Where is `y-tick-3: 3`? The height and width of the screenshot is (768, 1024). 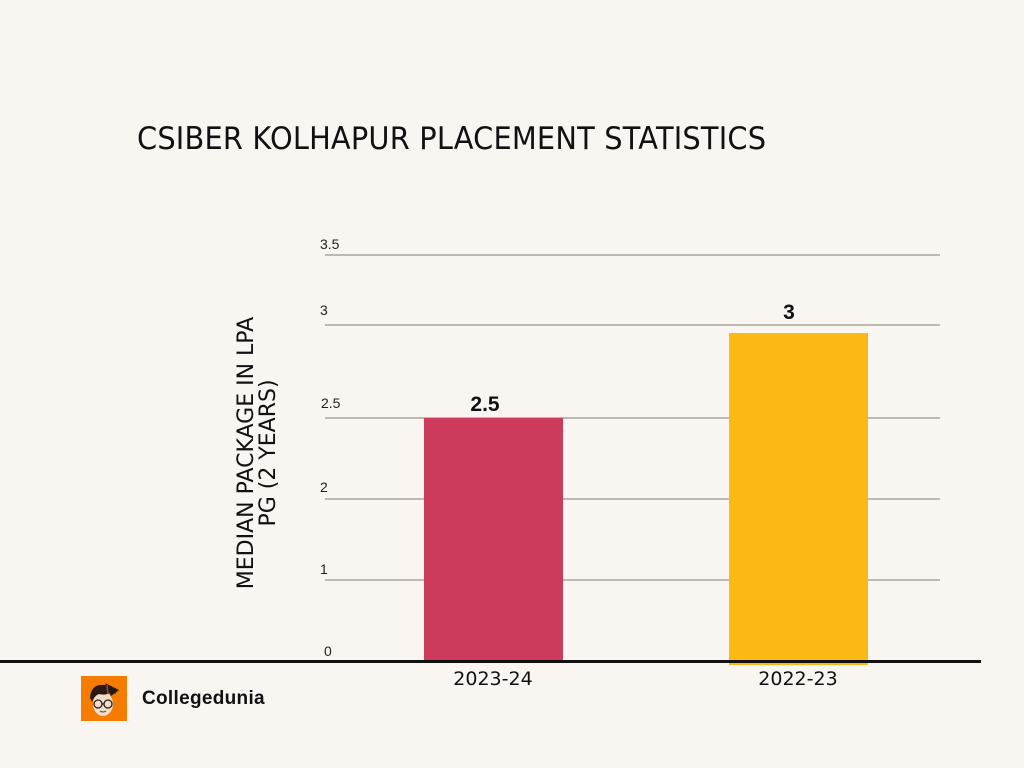 y-tick-3: 3 is located at coordinates (324, 310).